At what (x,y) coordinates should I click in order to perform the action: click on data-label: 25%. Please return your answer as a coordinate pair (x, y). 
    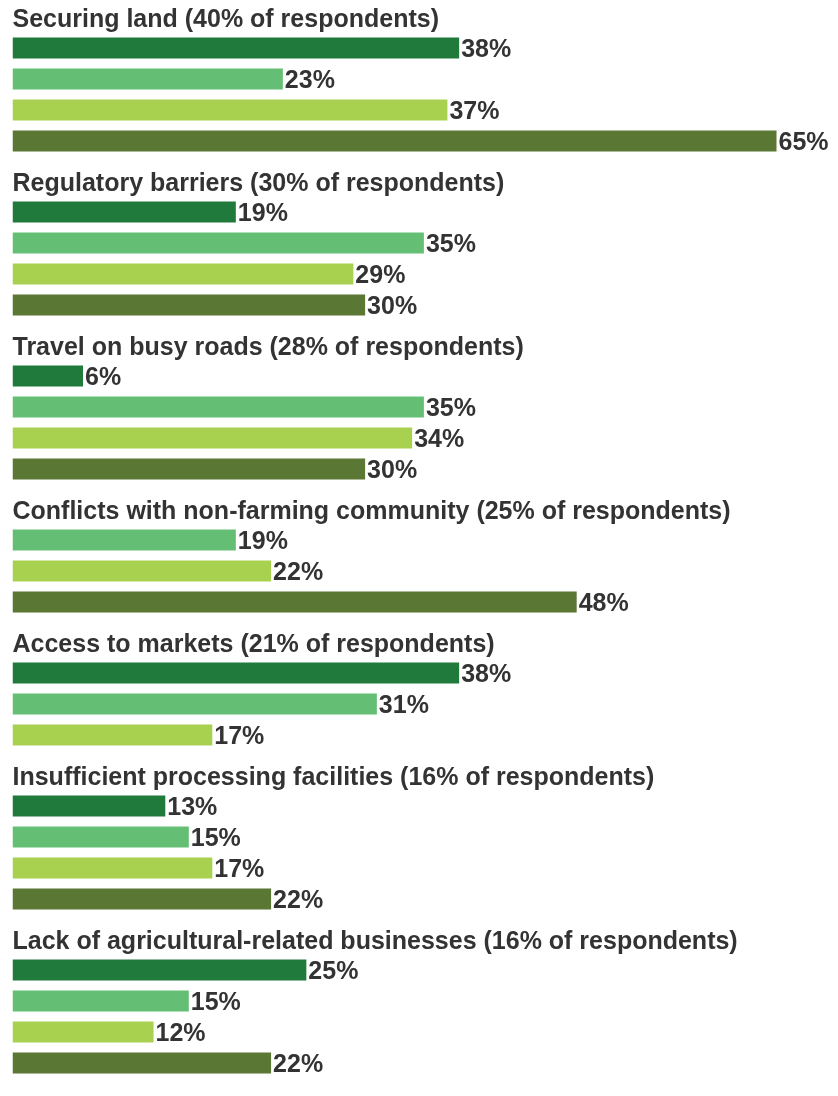
    Looking at the image, I should click on (333, 970).